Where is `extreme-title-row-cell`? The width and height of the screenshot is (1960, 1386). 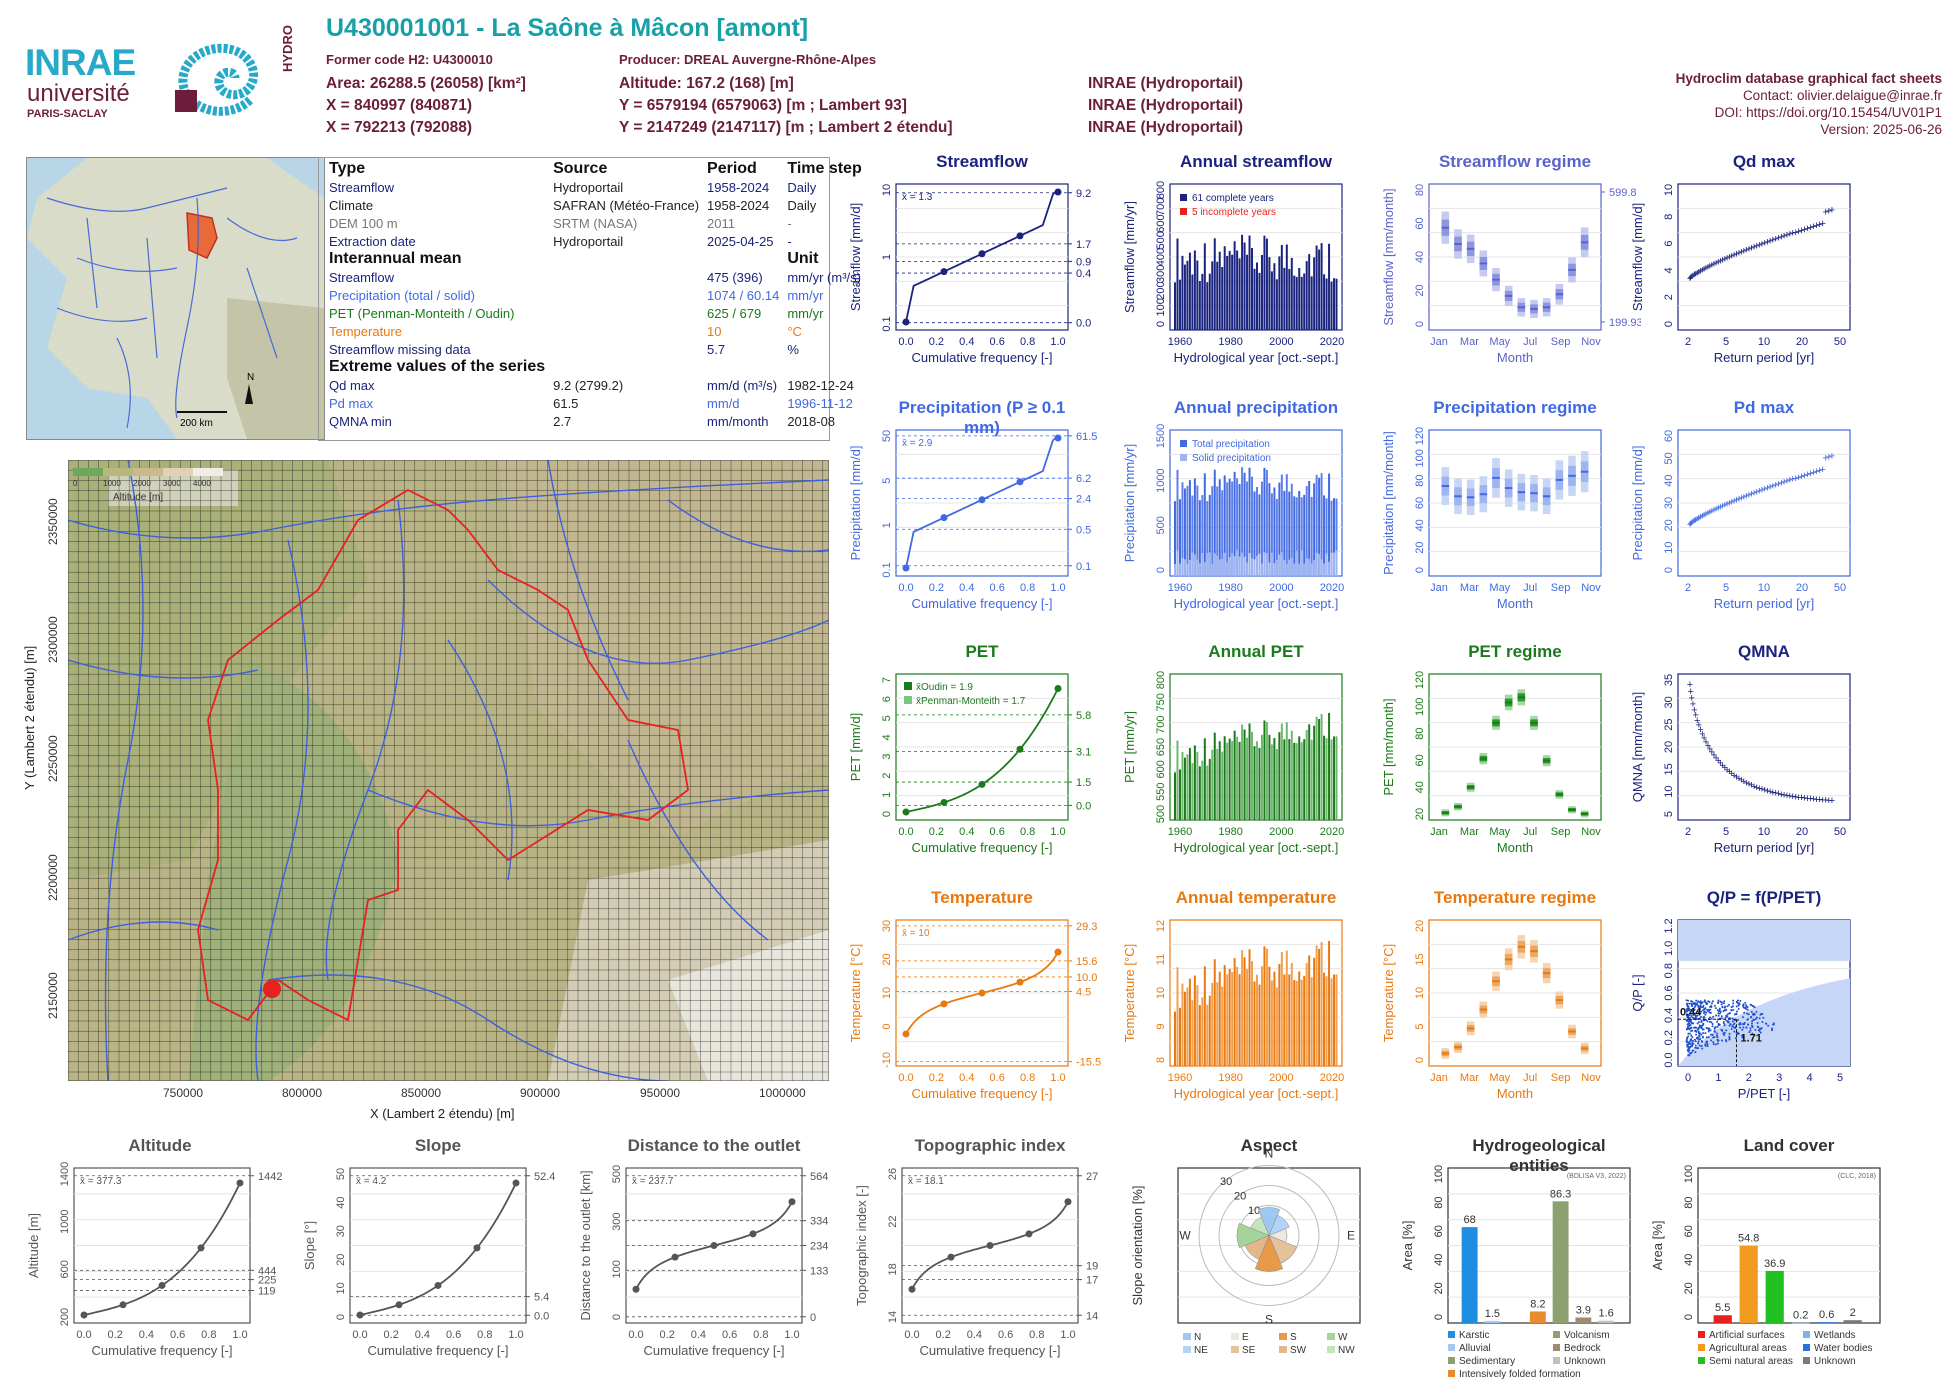 extreme-title-row-cell is located at coordinates (626, 367).